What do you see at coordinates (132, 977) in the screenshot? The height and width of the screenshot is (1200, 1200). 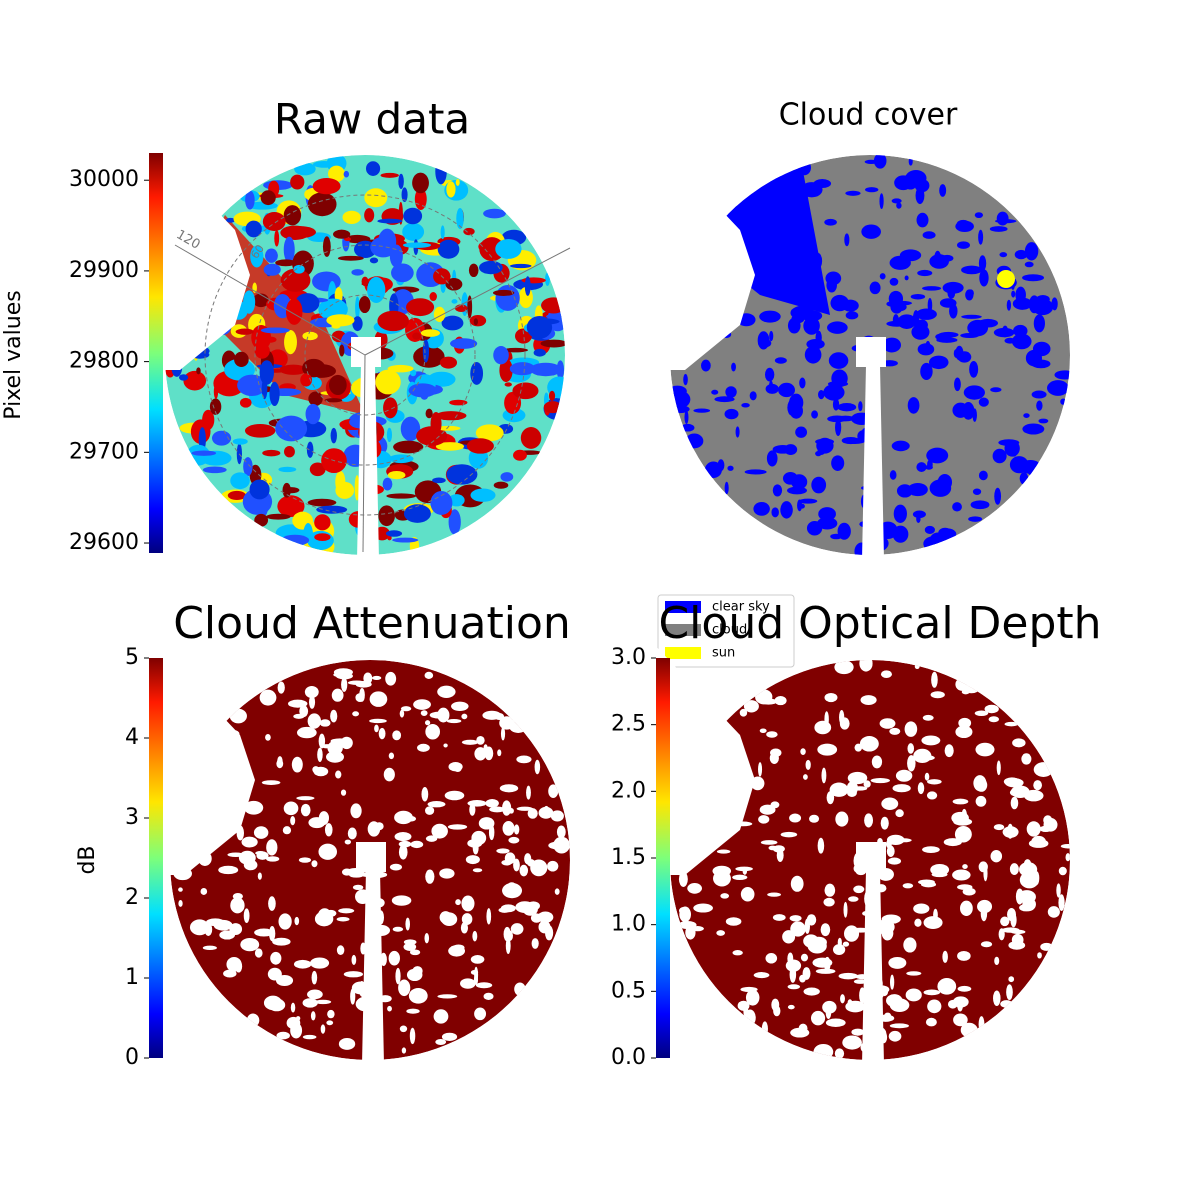 I see `colorbar-tick-label: 1` at bounding box center [132, 977].